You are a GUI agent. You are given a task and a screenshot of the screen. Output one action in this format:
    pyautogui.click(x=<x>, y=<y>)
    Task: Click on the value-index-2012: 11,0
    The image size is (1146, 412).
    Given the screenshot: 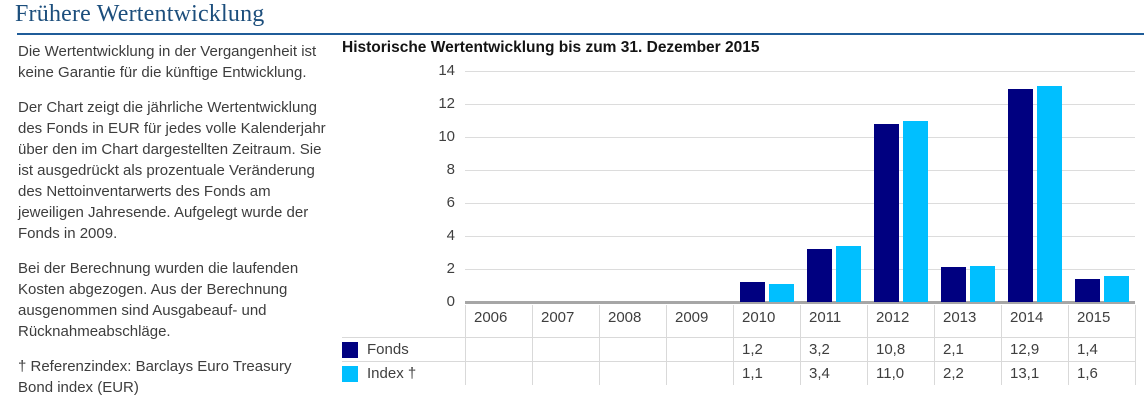 What is the action you would take?
    pyautogui.click(x=890, y=373)
    